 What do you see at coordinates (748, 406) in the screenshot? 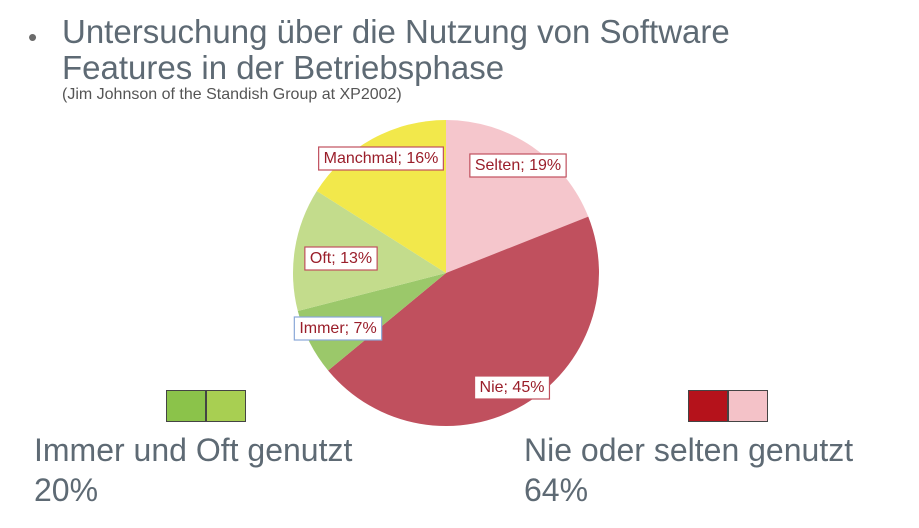
I see `swatch-selten` at bounding box center [748, 406].